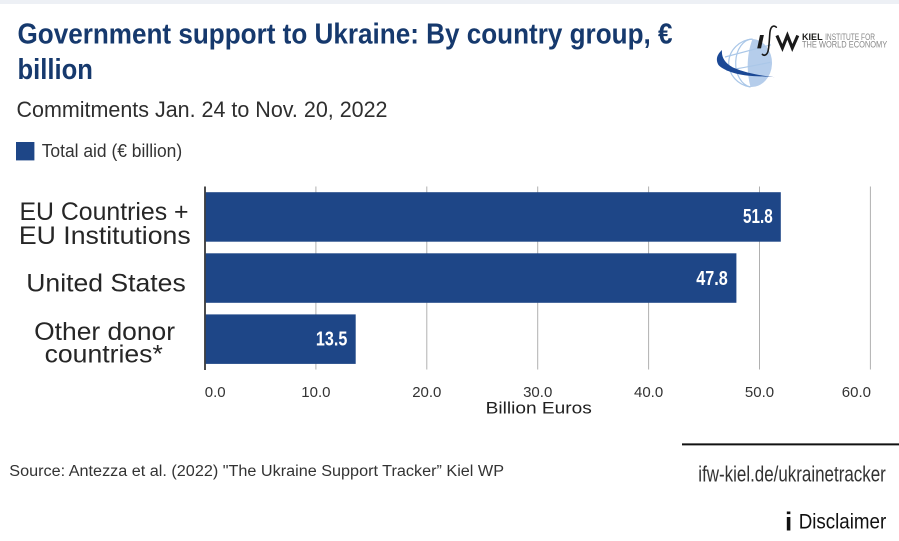 The image size is (899, 541). I want to click on svg-text: 13.5, so click(331, 339).